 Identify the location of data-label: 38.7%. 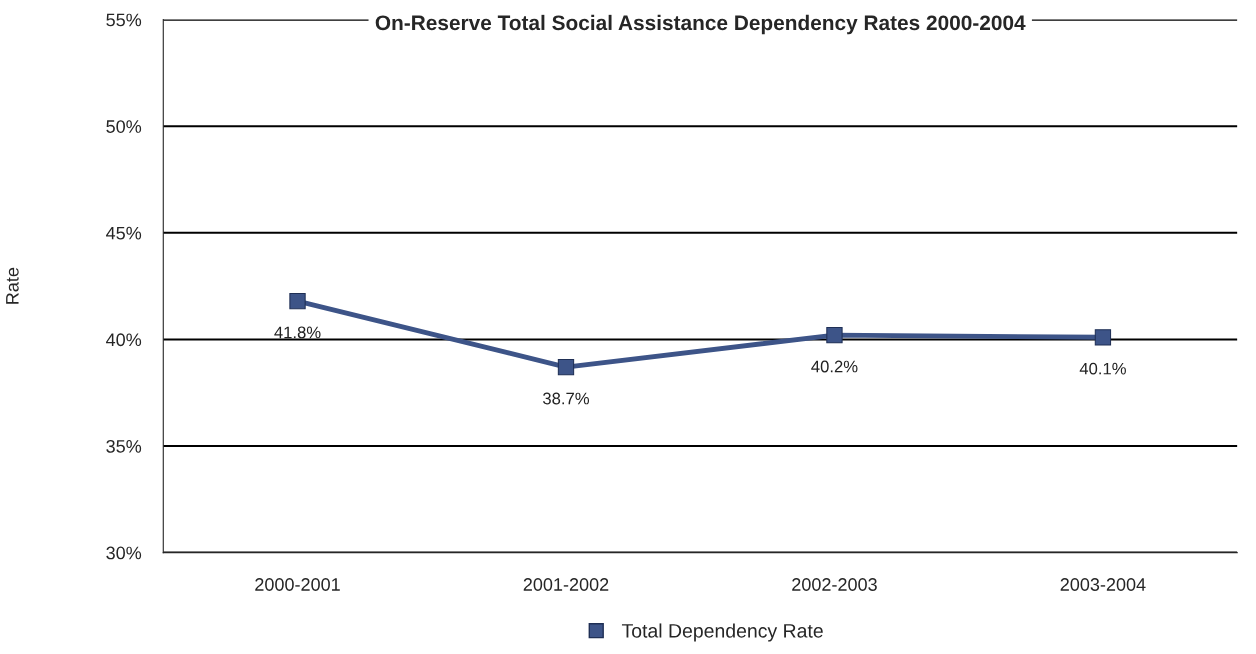
(566, 398).